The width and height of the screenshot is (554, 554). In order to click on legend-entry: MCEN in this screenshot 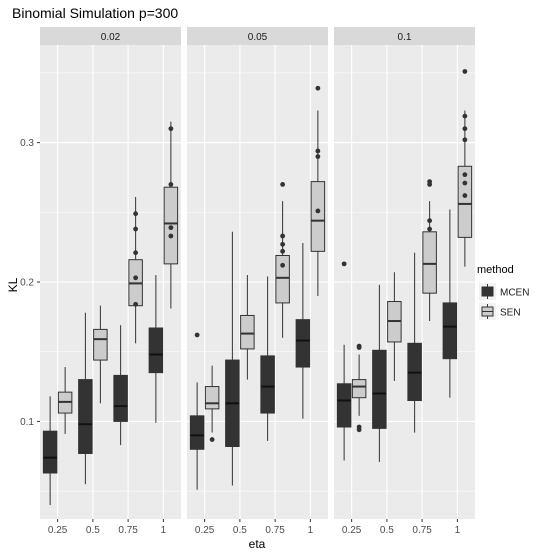, I will do `click(504, 291)`.